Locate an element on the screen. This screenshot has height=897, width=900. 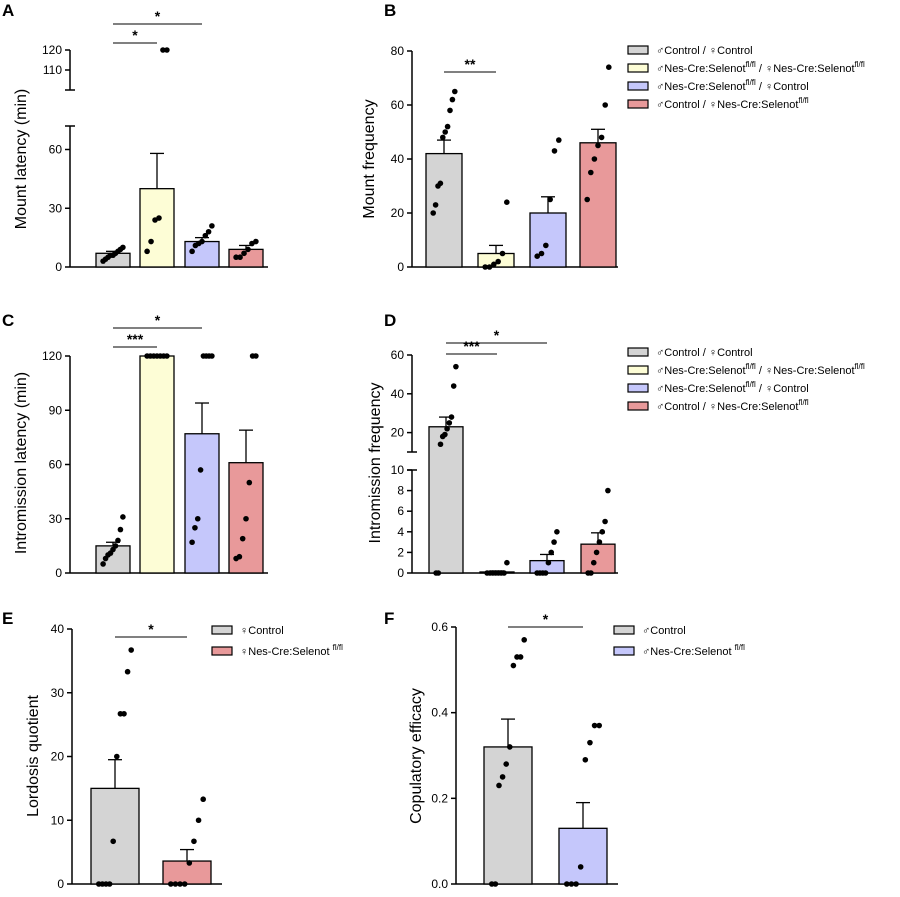
legend-label: ♂Nes-Cre:Selenot fl/fl is located at coordinates (693, 650).